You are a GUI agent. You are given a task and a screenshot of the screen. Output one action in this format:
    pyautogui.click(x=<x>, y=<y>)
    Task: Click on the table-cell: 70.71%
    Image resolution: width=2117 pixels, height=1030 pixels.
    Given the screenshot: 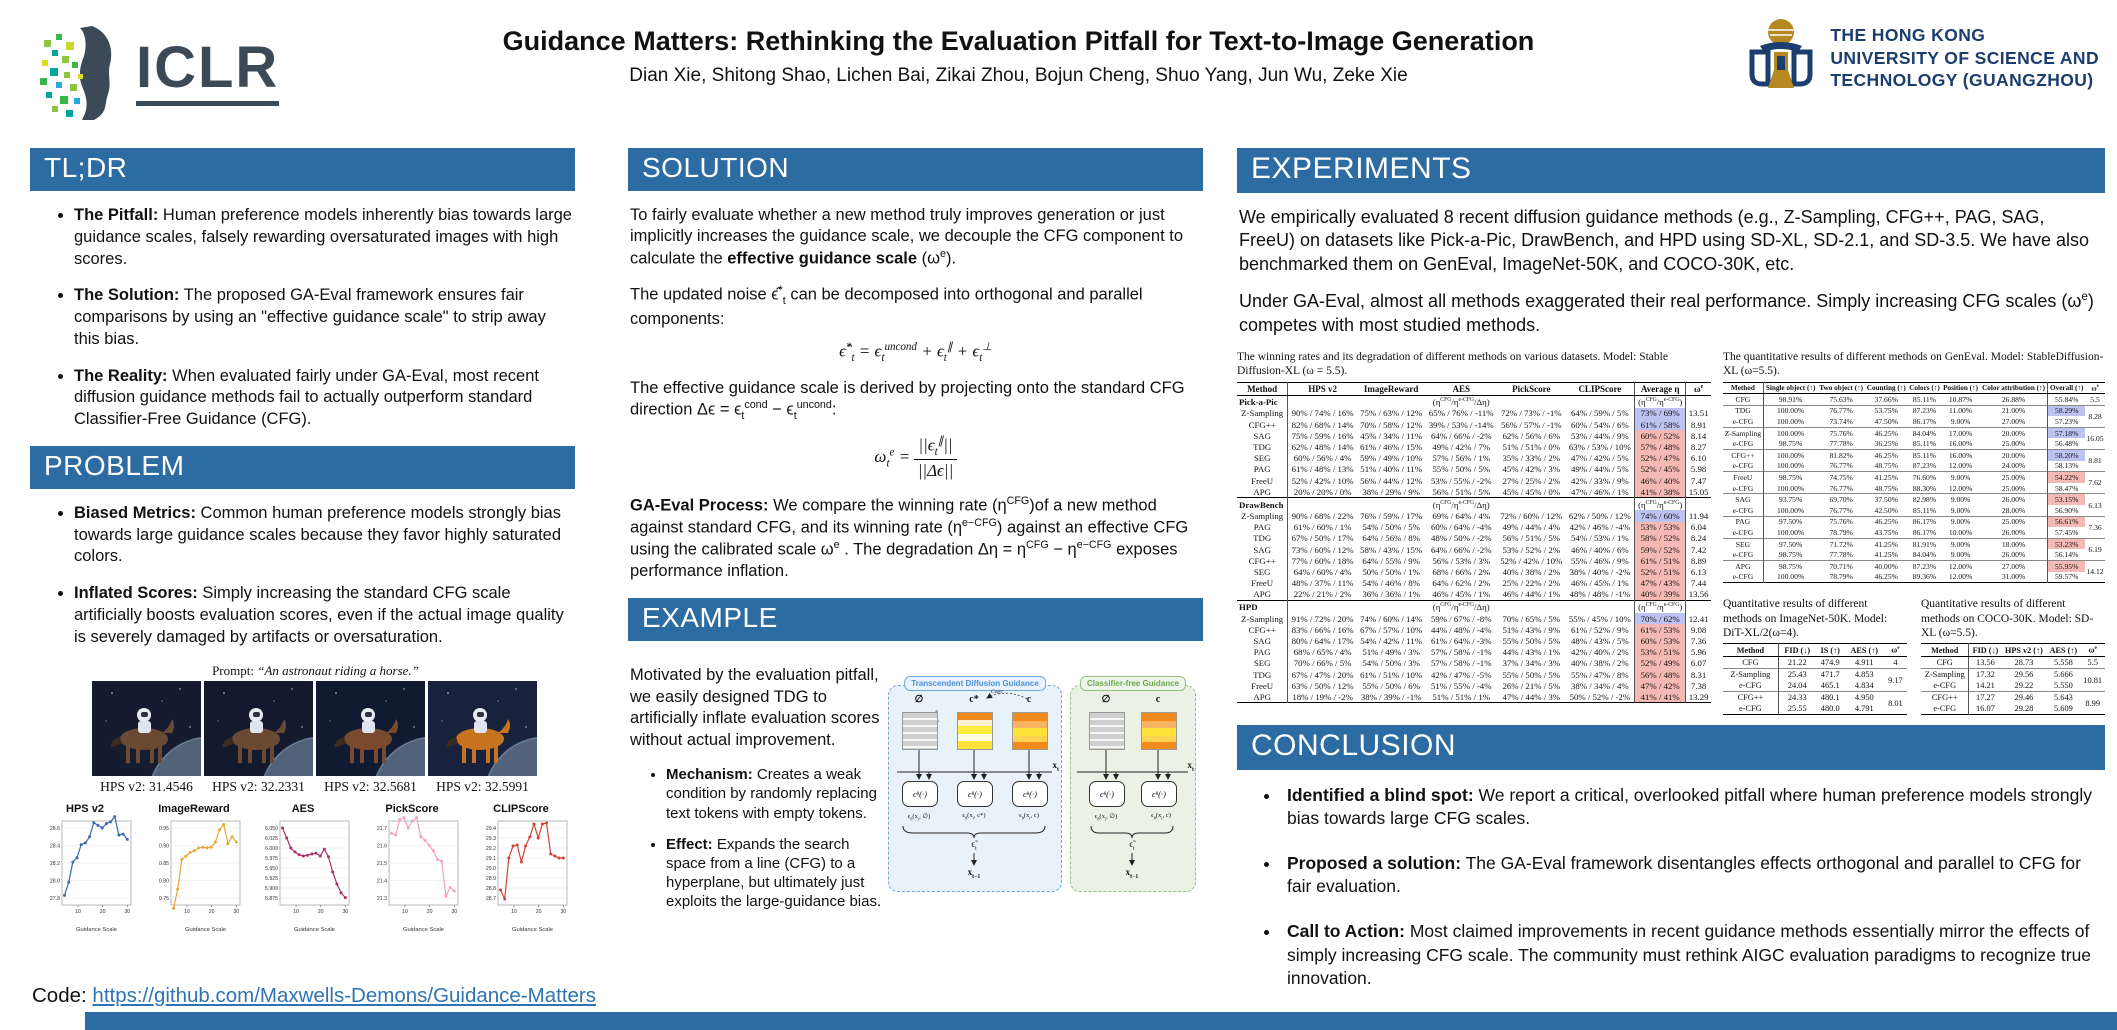 What is the action you would take?
    pyautogui.click(x=1841, y=565)
    